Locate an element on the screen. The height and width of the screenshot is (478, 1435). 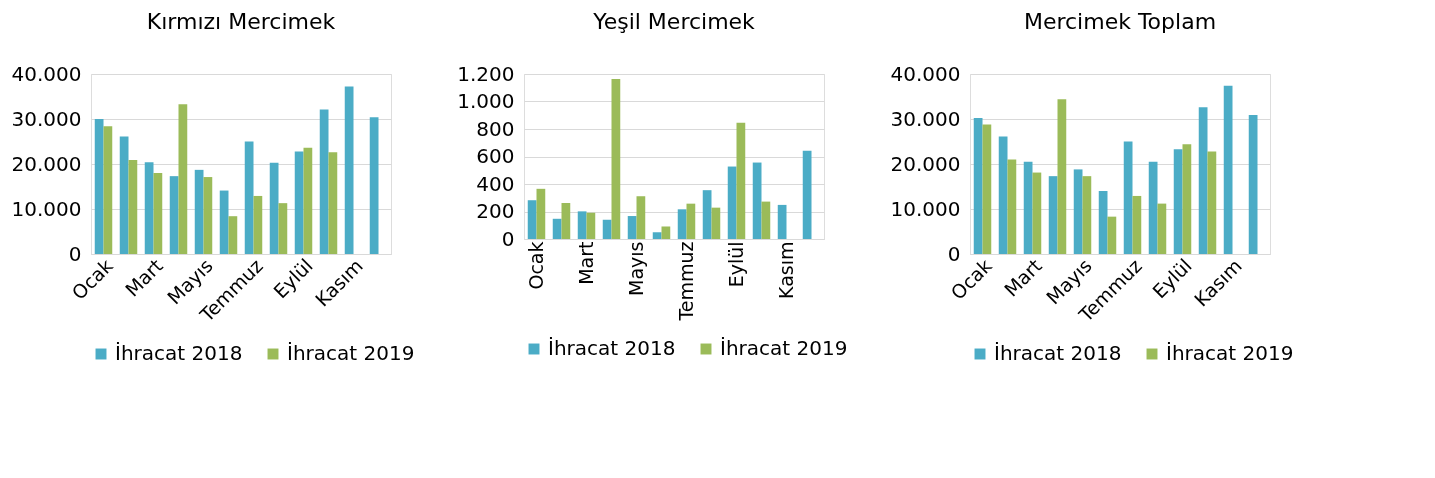
chart-title: Kırmızı Mercimek is located at coordinates (241, 21).